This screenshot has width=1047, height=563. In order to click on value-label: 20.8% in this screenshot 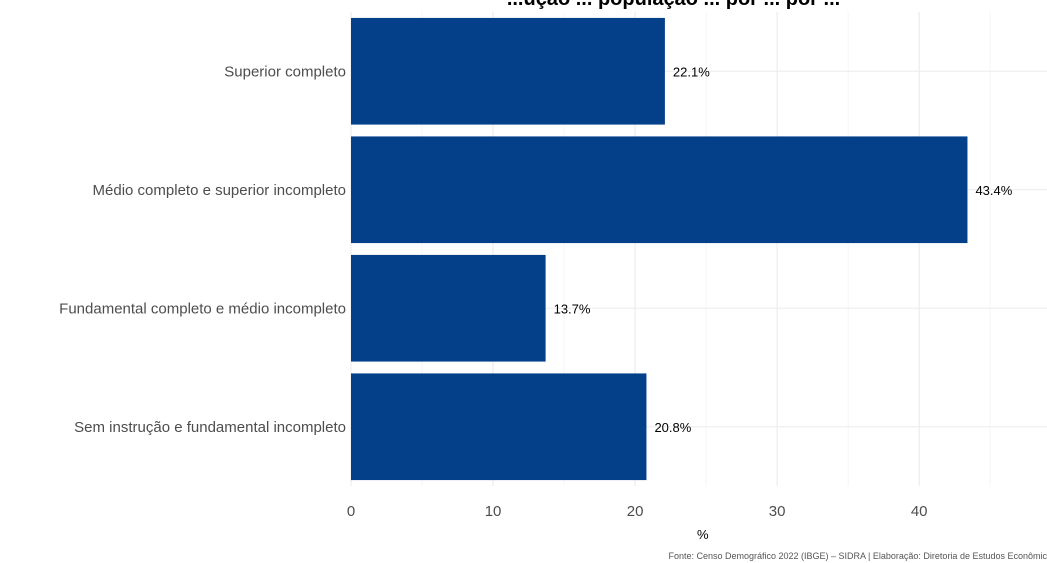, I will do `click(672, 427)`.